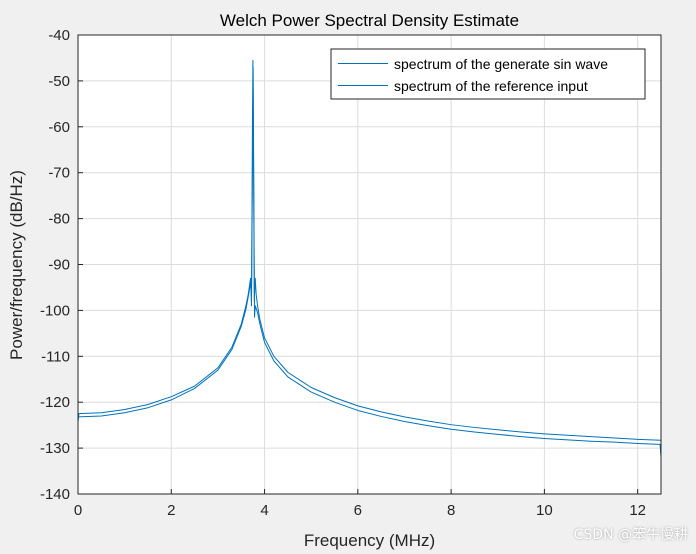 This screenshot has width=696, height=554. I want to click on x-tick-label: 8, so click(451, 510).